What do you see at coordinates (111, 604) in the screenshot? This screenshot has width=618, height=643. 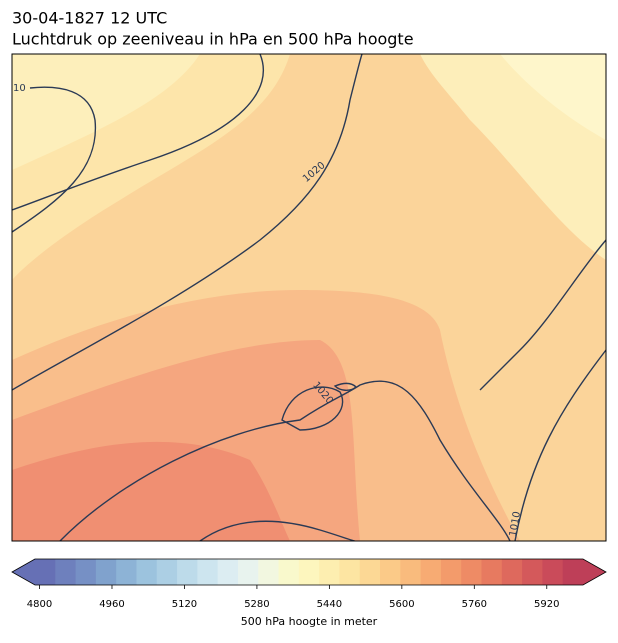 I see `colorbar-tick-label: 4960` at bounding box center [111, 604].